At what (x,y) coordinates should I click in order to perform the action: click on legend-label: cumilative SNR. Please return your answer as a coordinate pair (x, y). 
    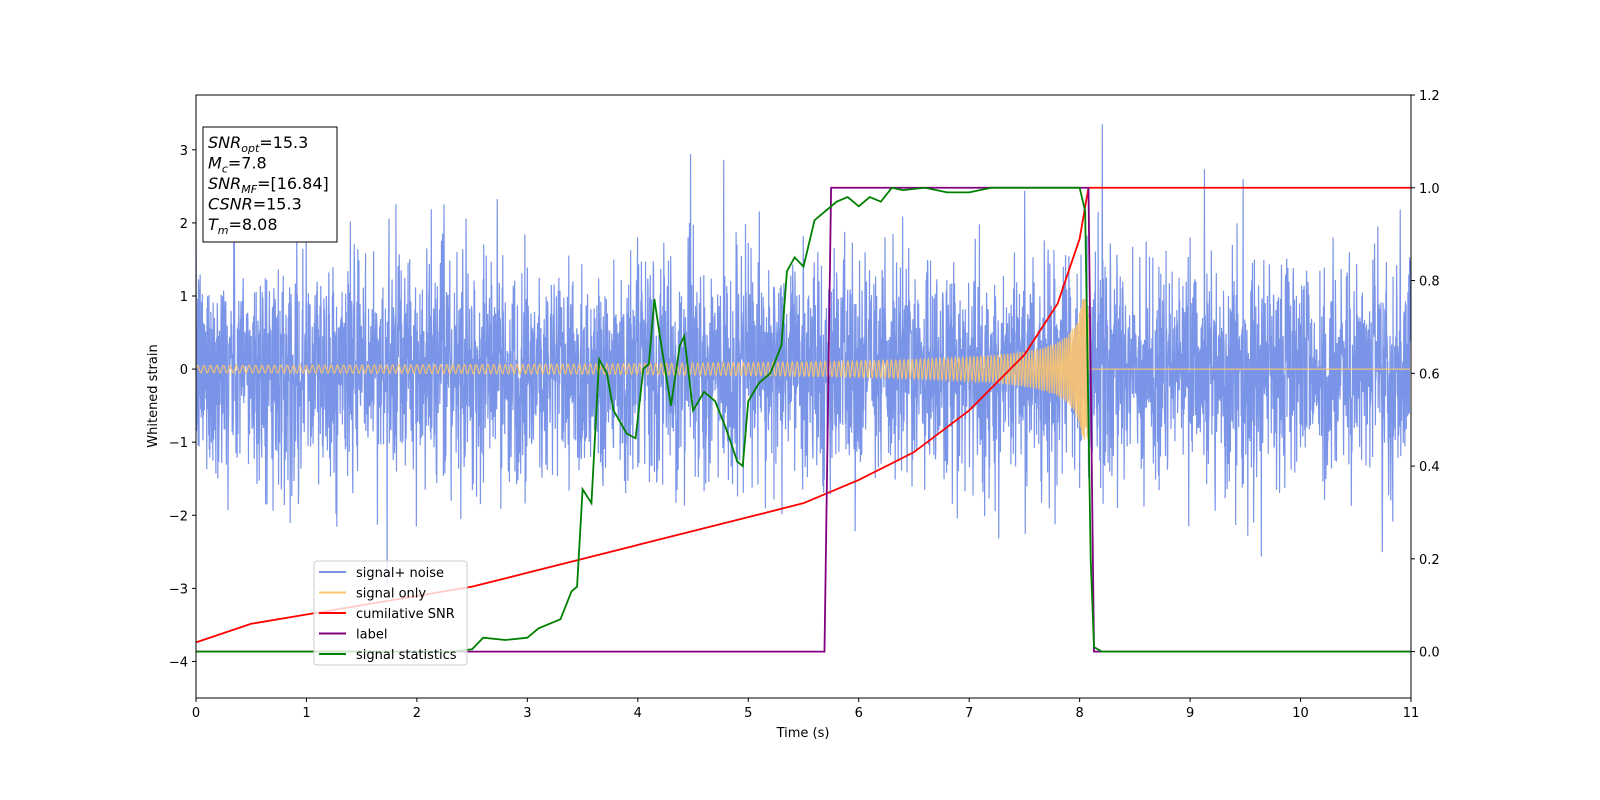
    Looking at the image, I should click on (405, 614).